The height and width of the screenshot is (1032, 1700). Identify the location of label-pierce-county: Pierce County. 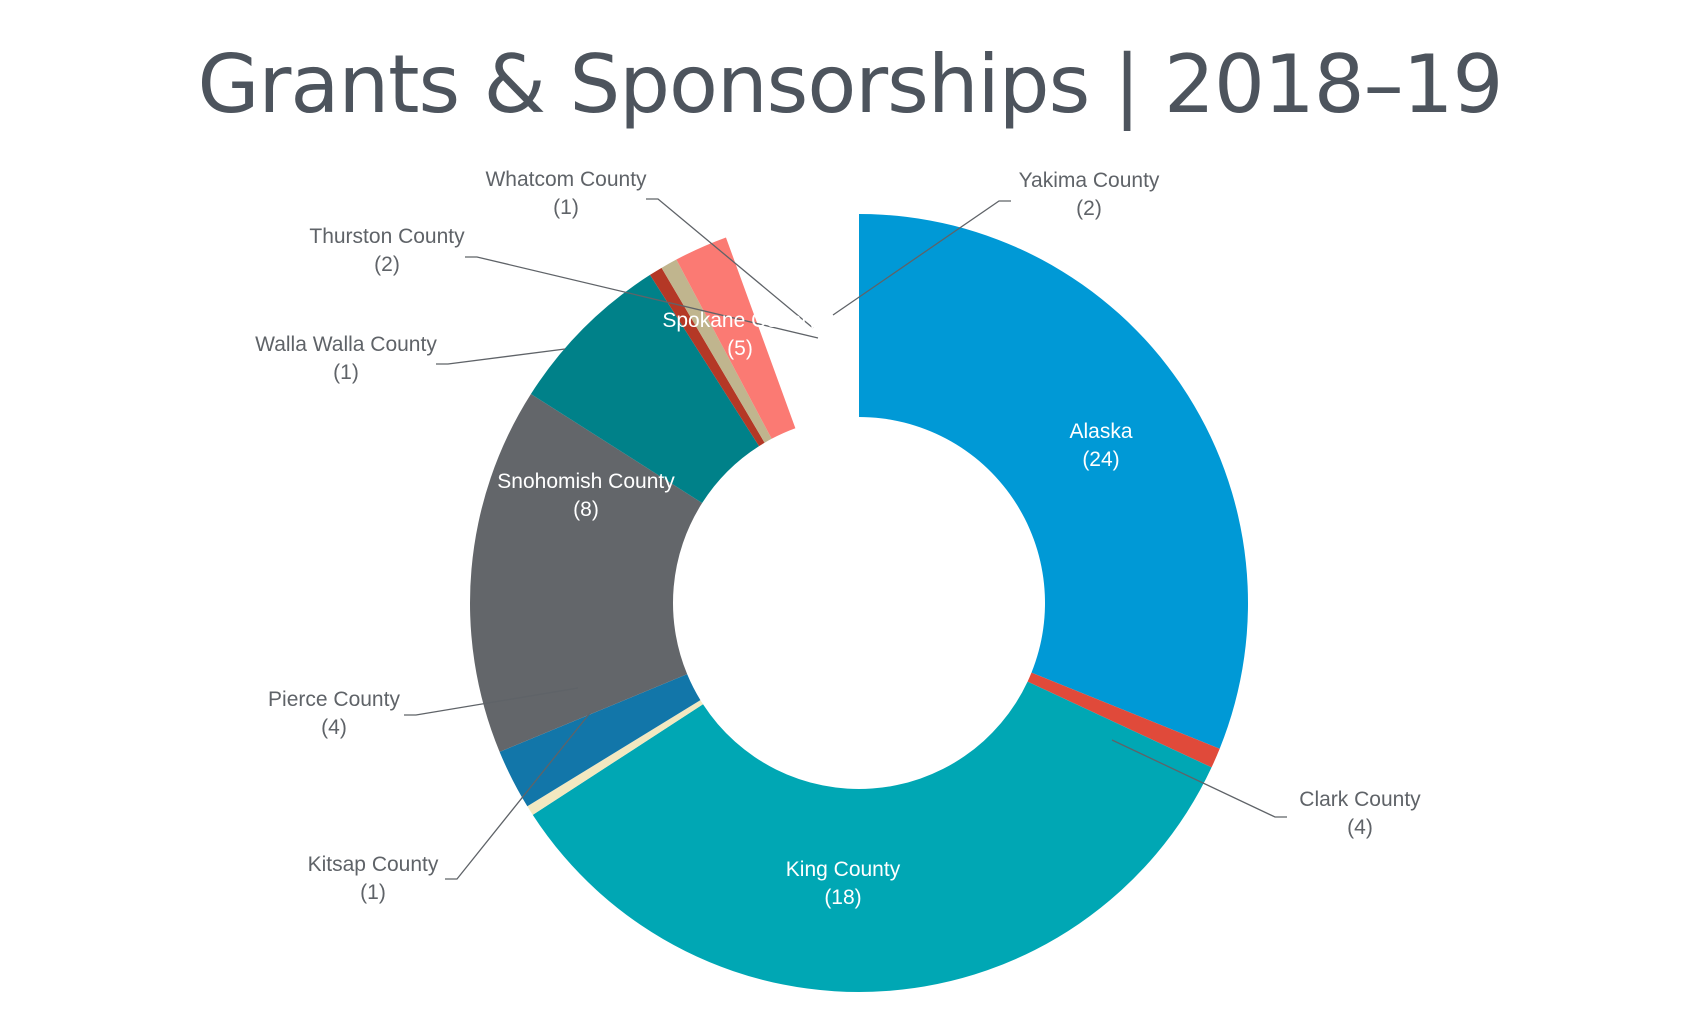
(334, 699).